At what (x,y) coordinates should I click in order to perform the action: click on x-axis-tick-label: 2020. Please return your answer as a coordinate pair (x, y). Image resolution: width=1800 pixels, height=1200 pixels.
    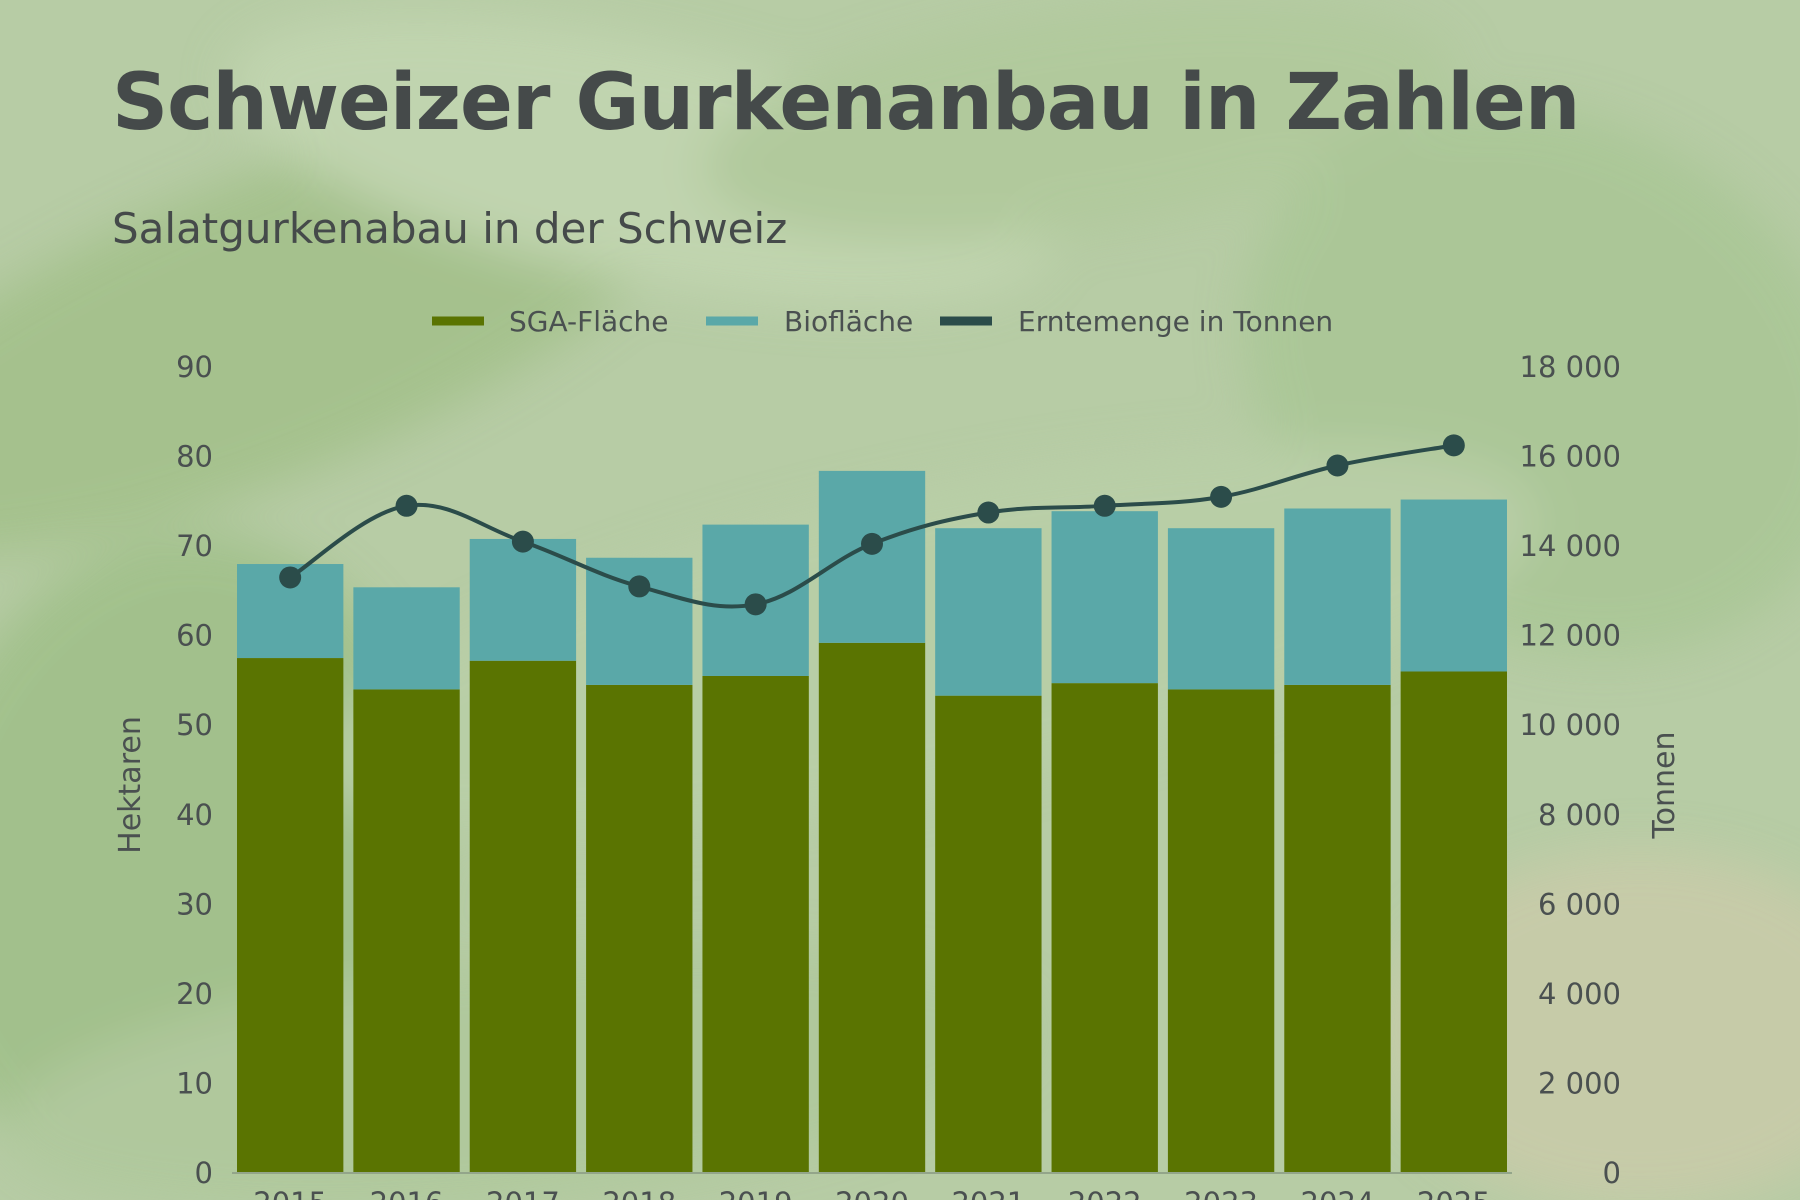
    Looking at the image, I should click on (872, 1193).